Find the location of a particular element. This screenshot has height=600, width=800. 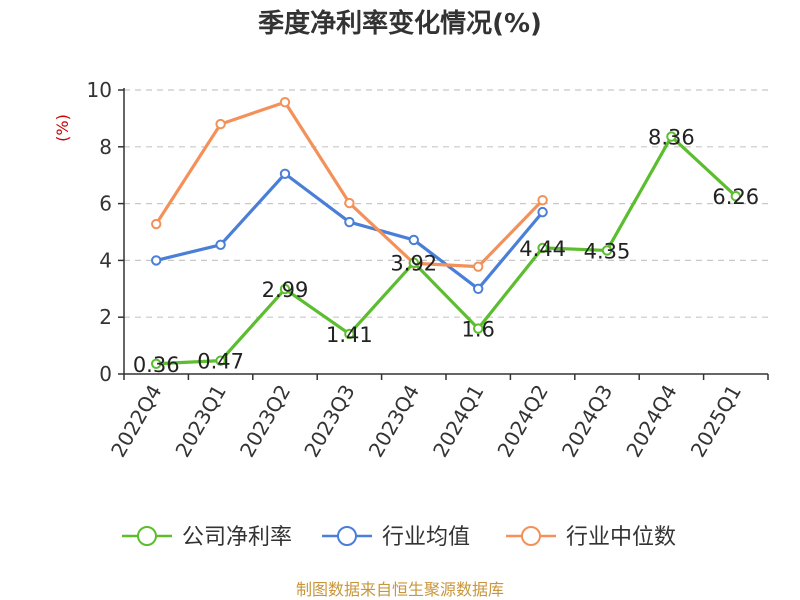

data-label: 2.99 is located at coordinates (285, 290).